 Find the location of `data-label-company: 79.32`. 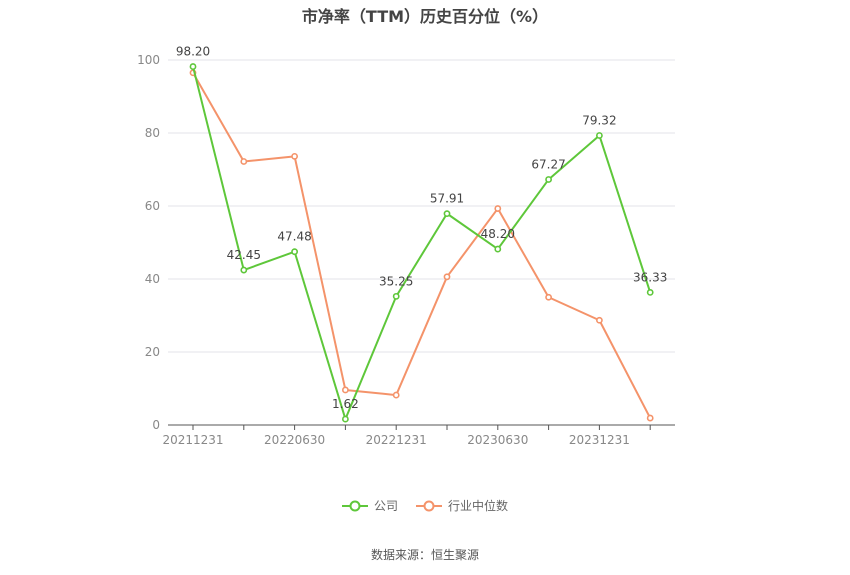

data-label-company: 79.32 is located at coordinates (599, 120).